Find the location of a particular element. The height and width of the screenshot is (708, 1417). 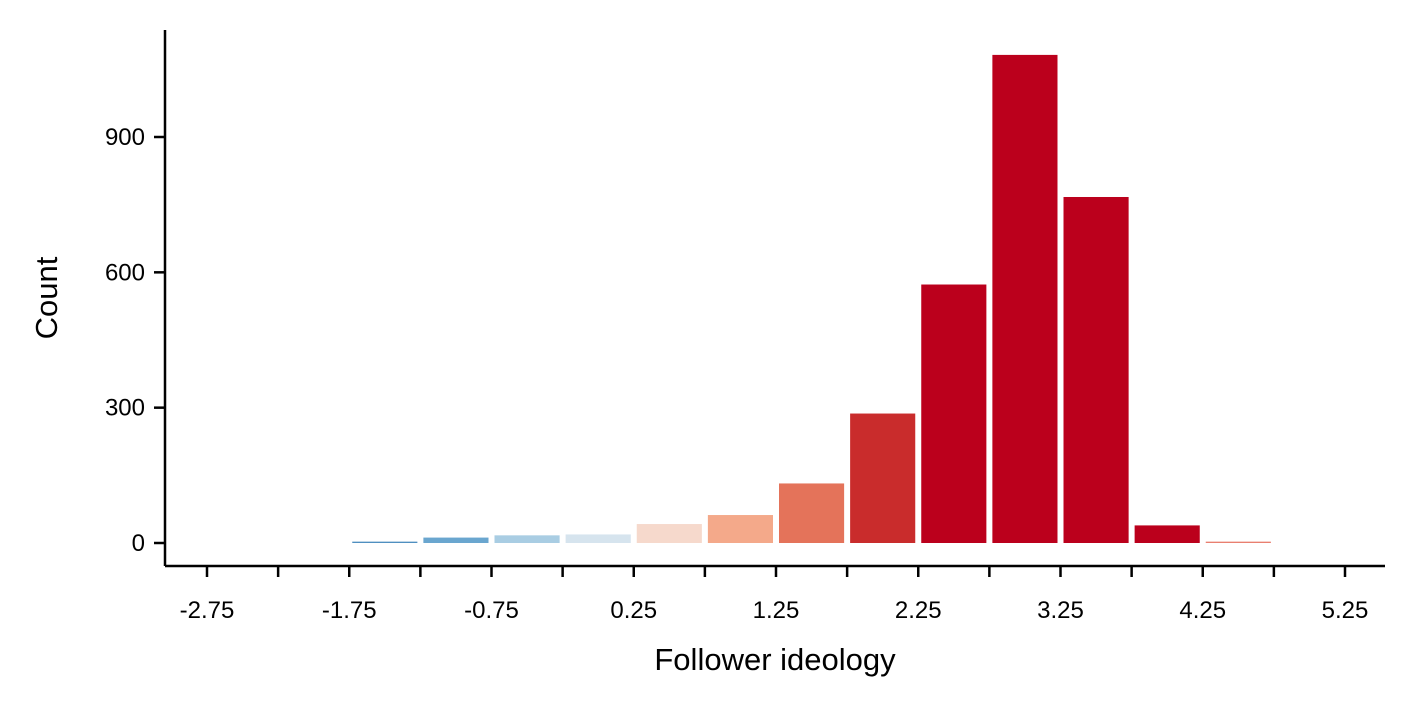

x-tick-label-6: 3.25 is located at coordinates (1060, 610).